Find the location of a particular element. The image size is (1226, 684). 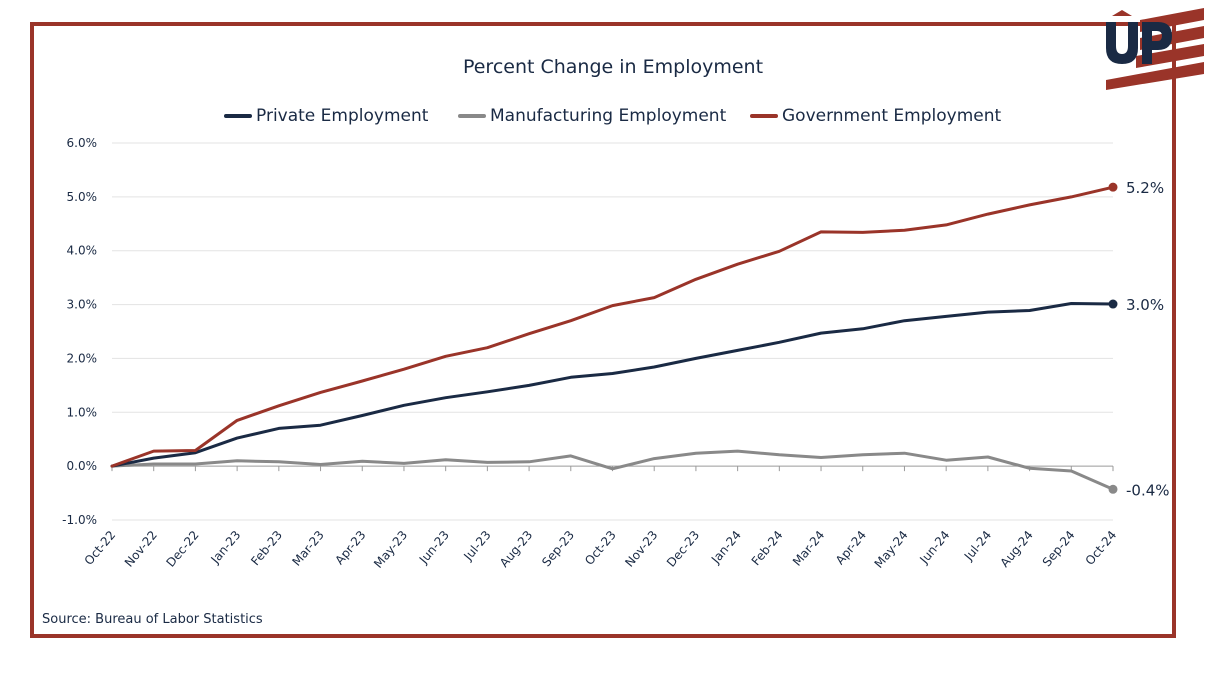

x-tick-label: Jul-23 is located at coordinates (476, 546).